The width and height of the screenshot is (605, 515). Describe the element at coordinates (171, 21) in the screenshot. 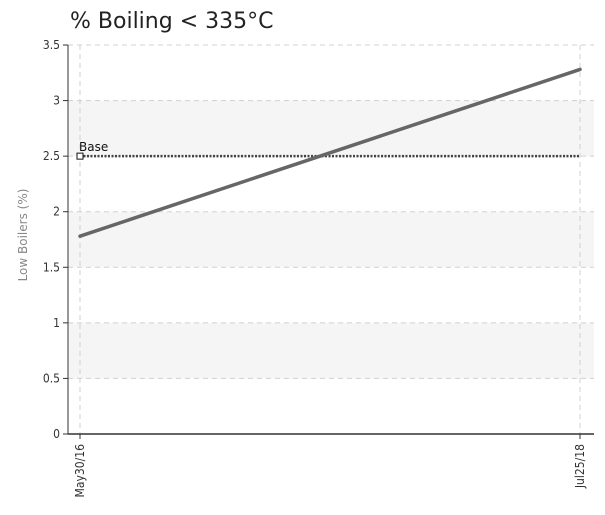

I see `chart-title: % Boiling < 335°C` at that location.